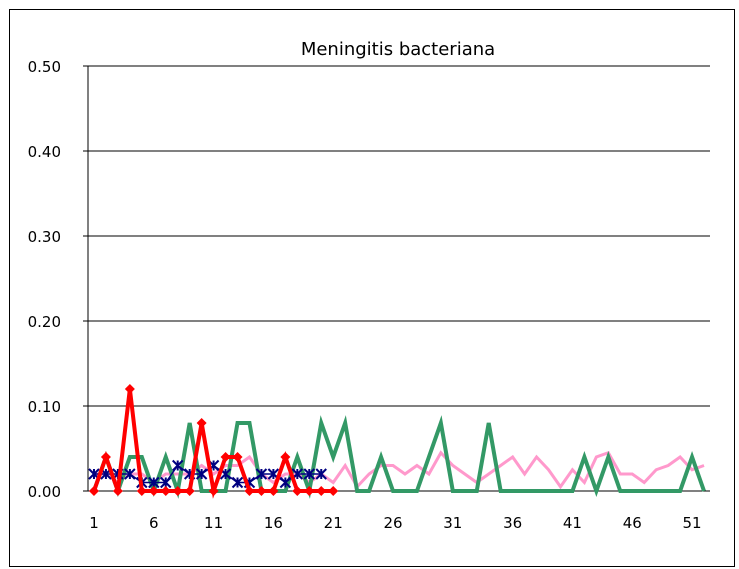  Describe the element at coordinates (692, 523) in the screenshot. I see `x-tick-label: 51` at that location.